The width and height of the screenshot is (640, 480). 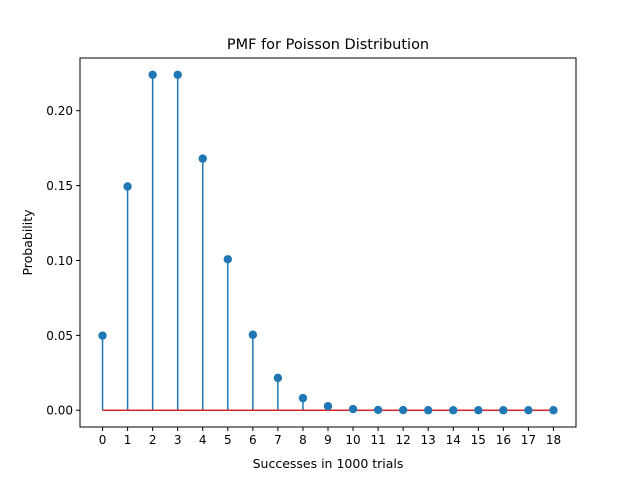 What do you see at coordinates (528, 440) in the screenshot?
I see `x-tick-label: 17` at bounding box center [528, 440].